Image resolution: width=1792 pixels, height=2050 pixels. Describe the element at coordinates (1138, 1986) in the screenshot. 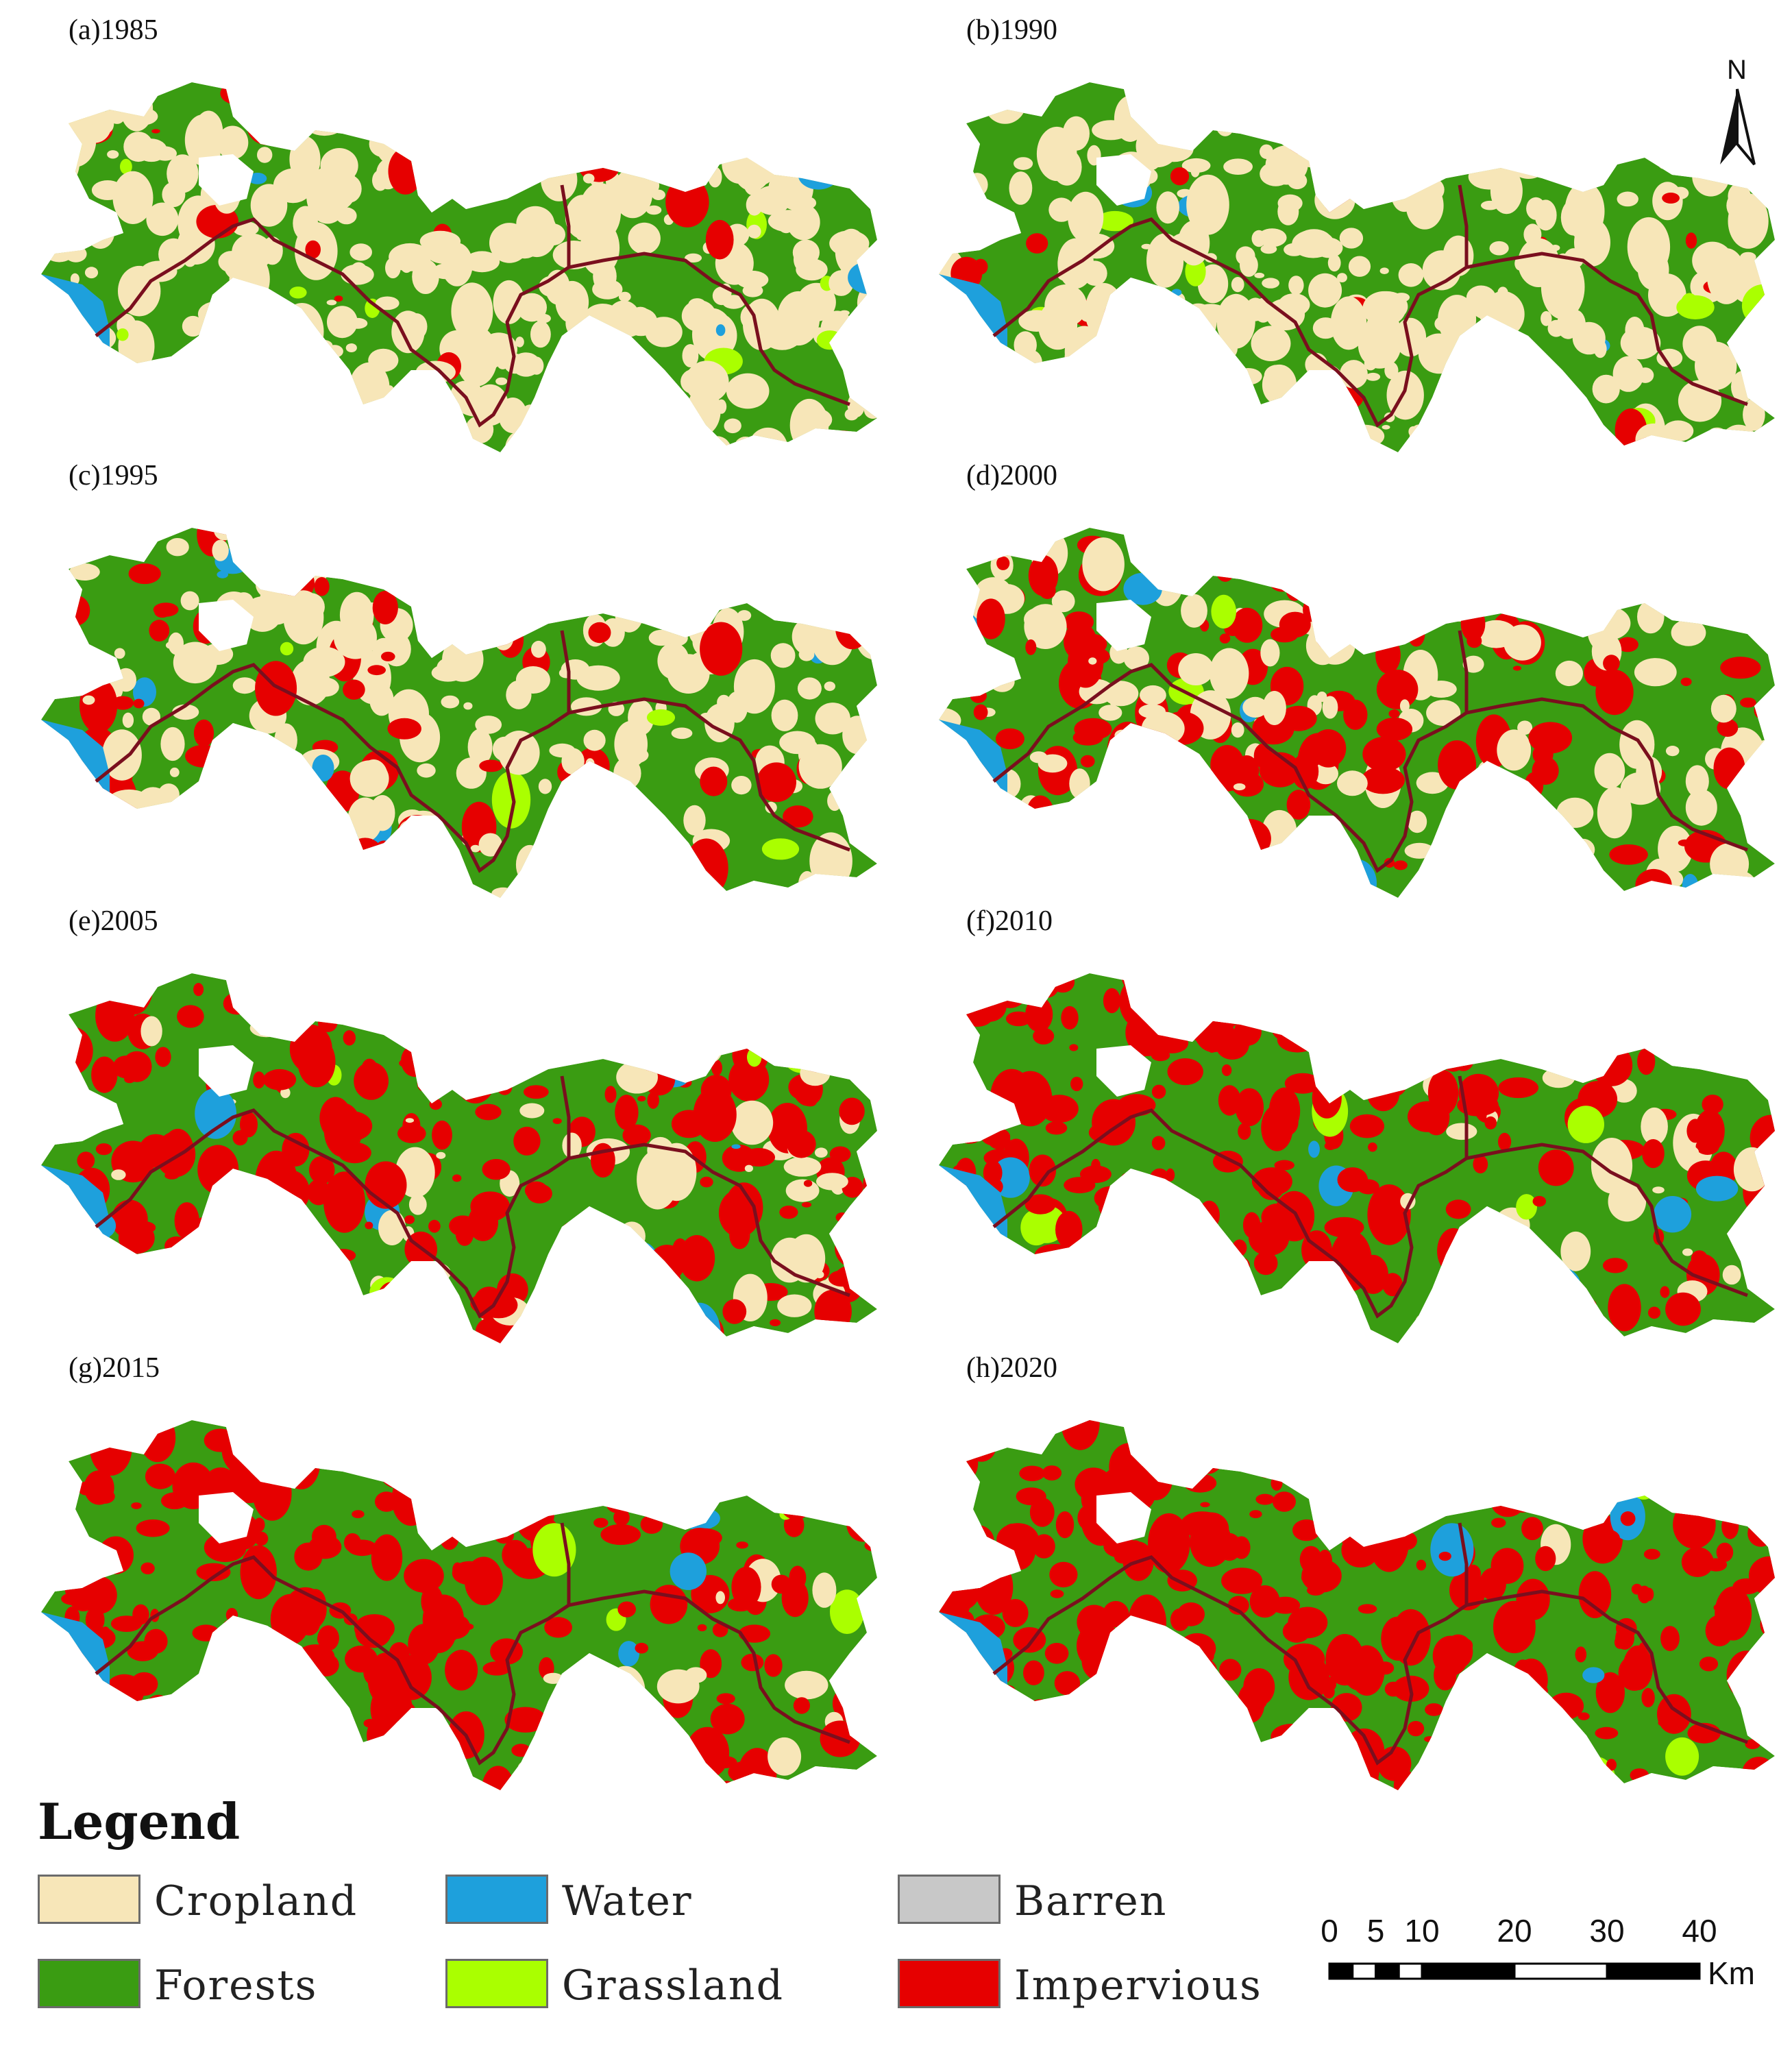

I see `legend-label: Impervious` at that location.